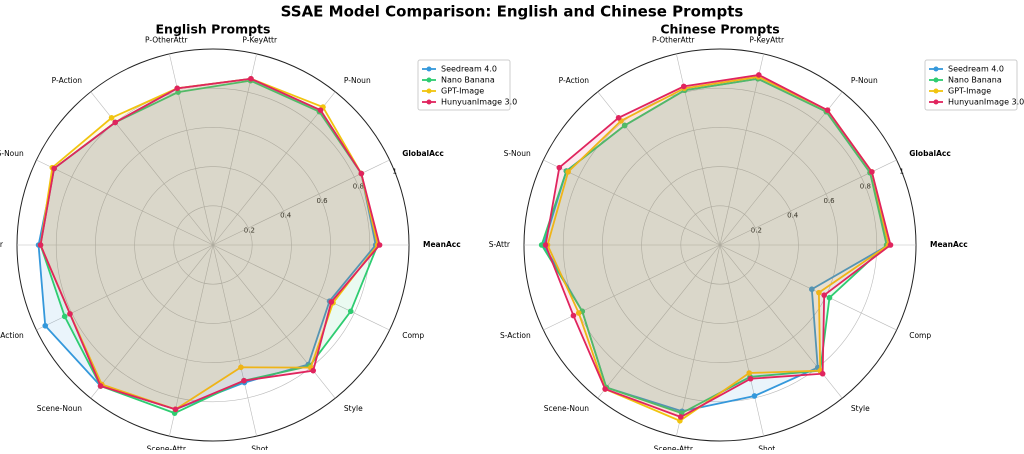 The width and height of the screenshot is (1024, 454). What do you see at coordinates (793, 216) in the screenshot?
I see `radial-tick-label: 0.4` at bounding box center [793, 216].